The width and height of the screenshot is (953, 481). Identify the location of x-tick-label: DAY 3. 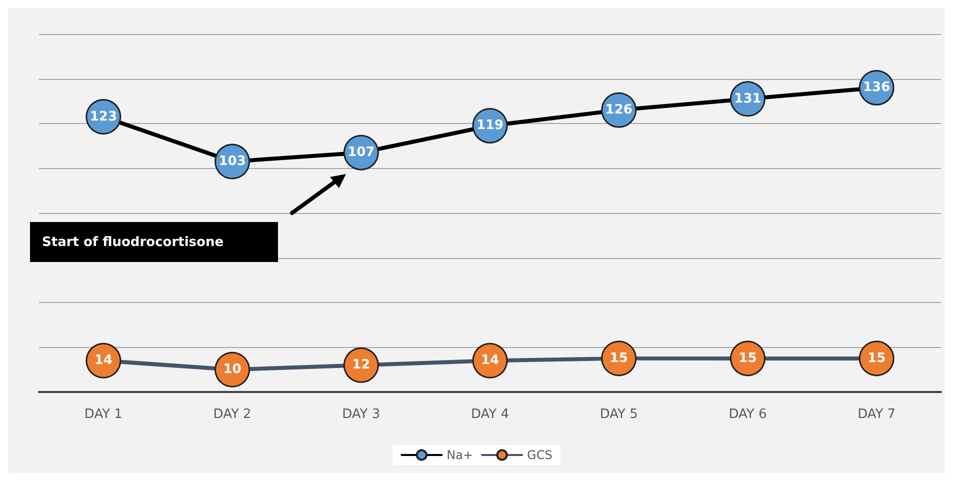
(361, 414).